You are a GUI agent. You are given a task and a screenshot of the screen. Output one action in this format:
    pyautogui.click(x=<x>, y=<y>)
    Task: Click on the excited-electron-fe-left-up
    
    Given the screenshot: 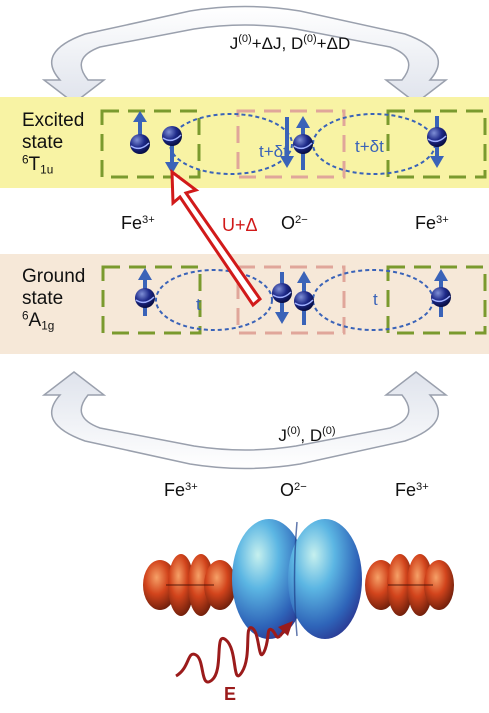 What is the action you would take?
    pyautogui.click(x=140, y=132)
    